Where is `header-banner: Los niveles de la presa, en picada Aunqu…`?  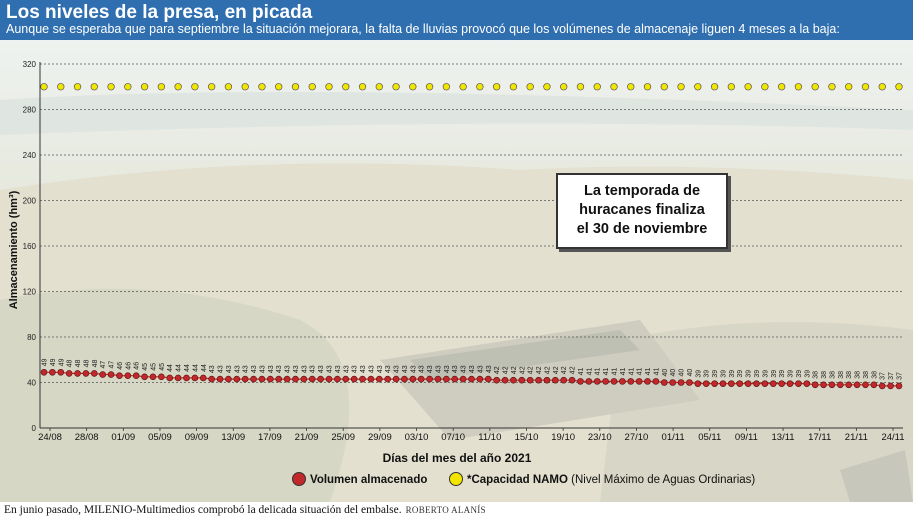 header-banner: Los niveles de la presa, en picada Aunqu… is located at coordinates (456, 20).